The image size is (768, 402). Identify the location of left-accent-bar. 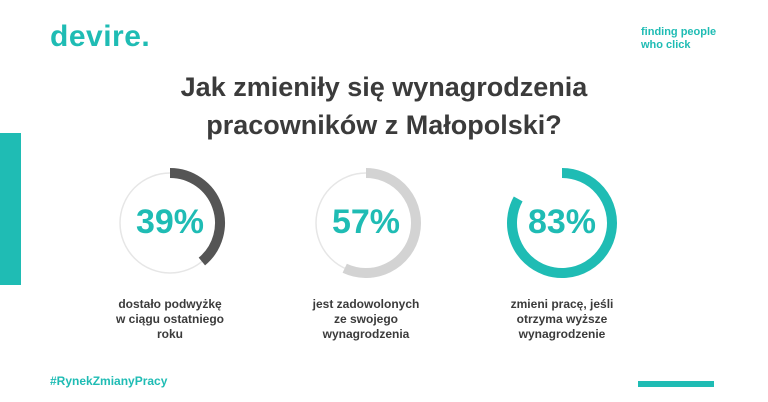
(10, 209).